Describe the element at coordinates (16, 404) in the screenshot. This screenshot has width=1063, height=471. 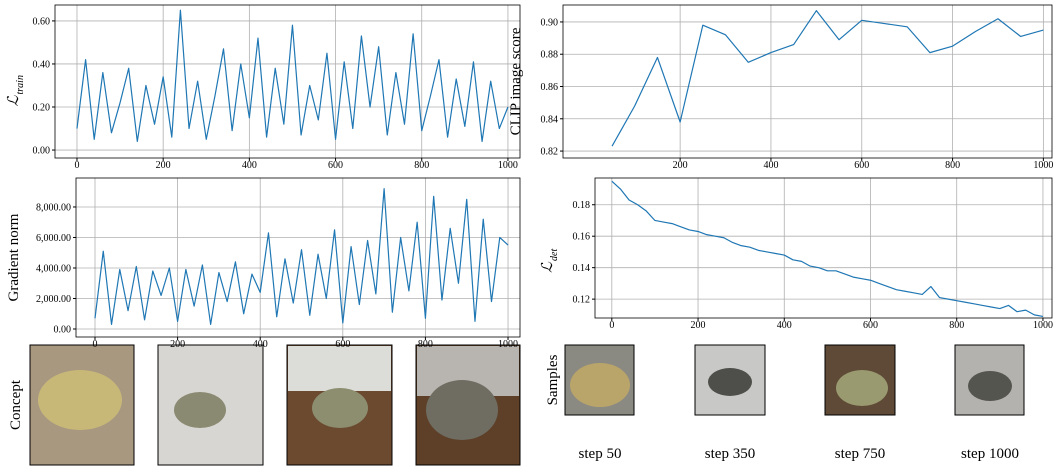
I see `concept-label: Concept` at that location.